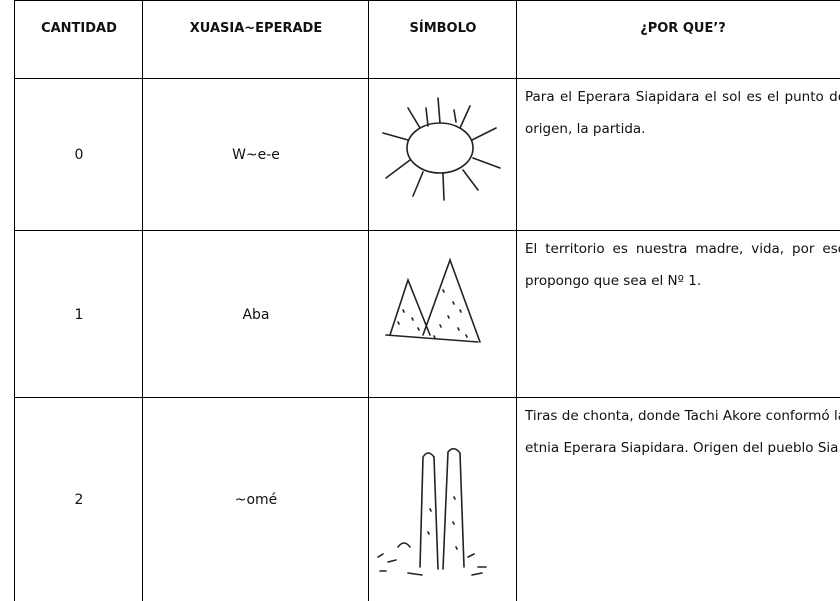 This screenshot has height=601, width=840. Describe the element at coordinates (78, 39) in the screenshot. I see `header-cell: CANTIDAD` at that location.